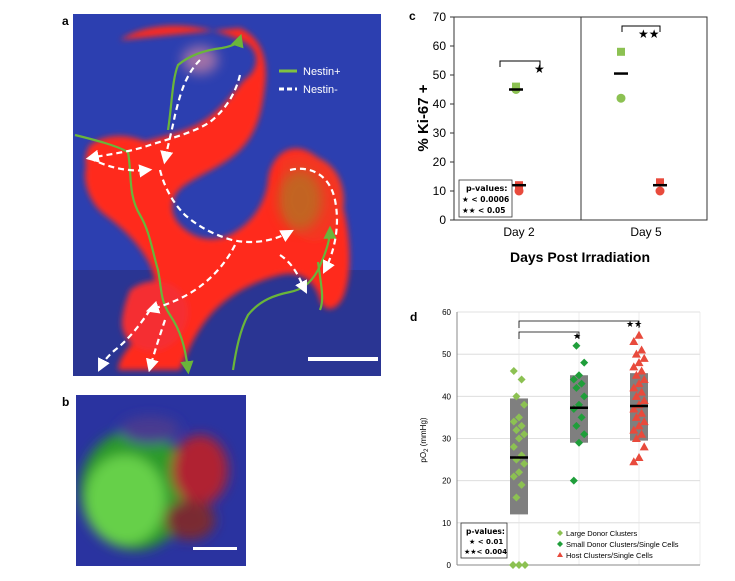  I want to click on scale-bar-b, so click(215, 548).